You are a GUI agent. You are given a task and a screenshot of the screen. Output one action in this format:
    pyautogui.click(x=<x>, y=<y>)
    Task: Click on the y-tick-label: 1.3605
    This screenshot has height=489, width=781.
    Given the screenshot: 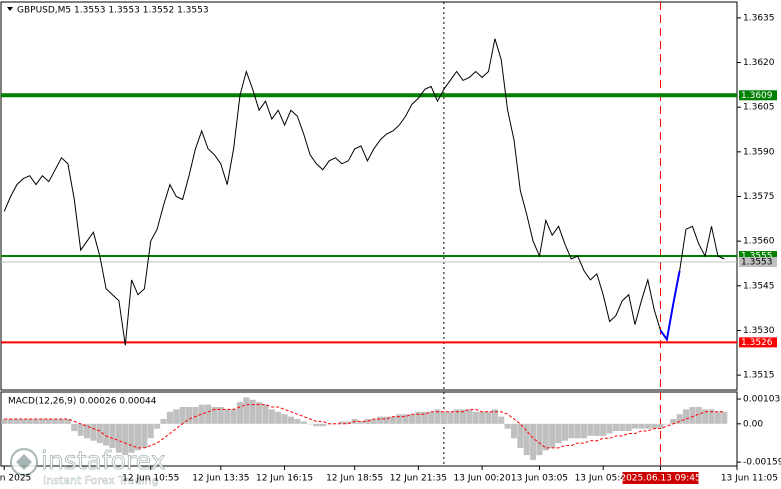 What is the action you would take?
    pyautogui.click(x=759, y=108)
    